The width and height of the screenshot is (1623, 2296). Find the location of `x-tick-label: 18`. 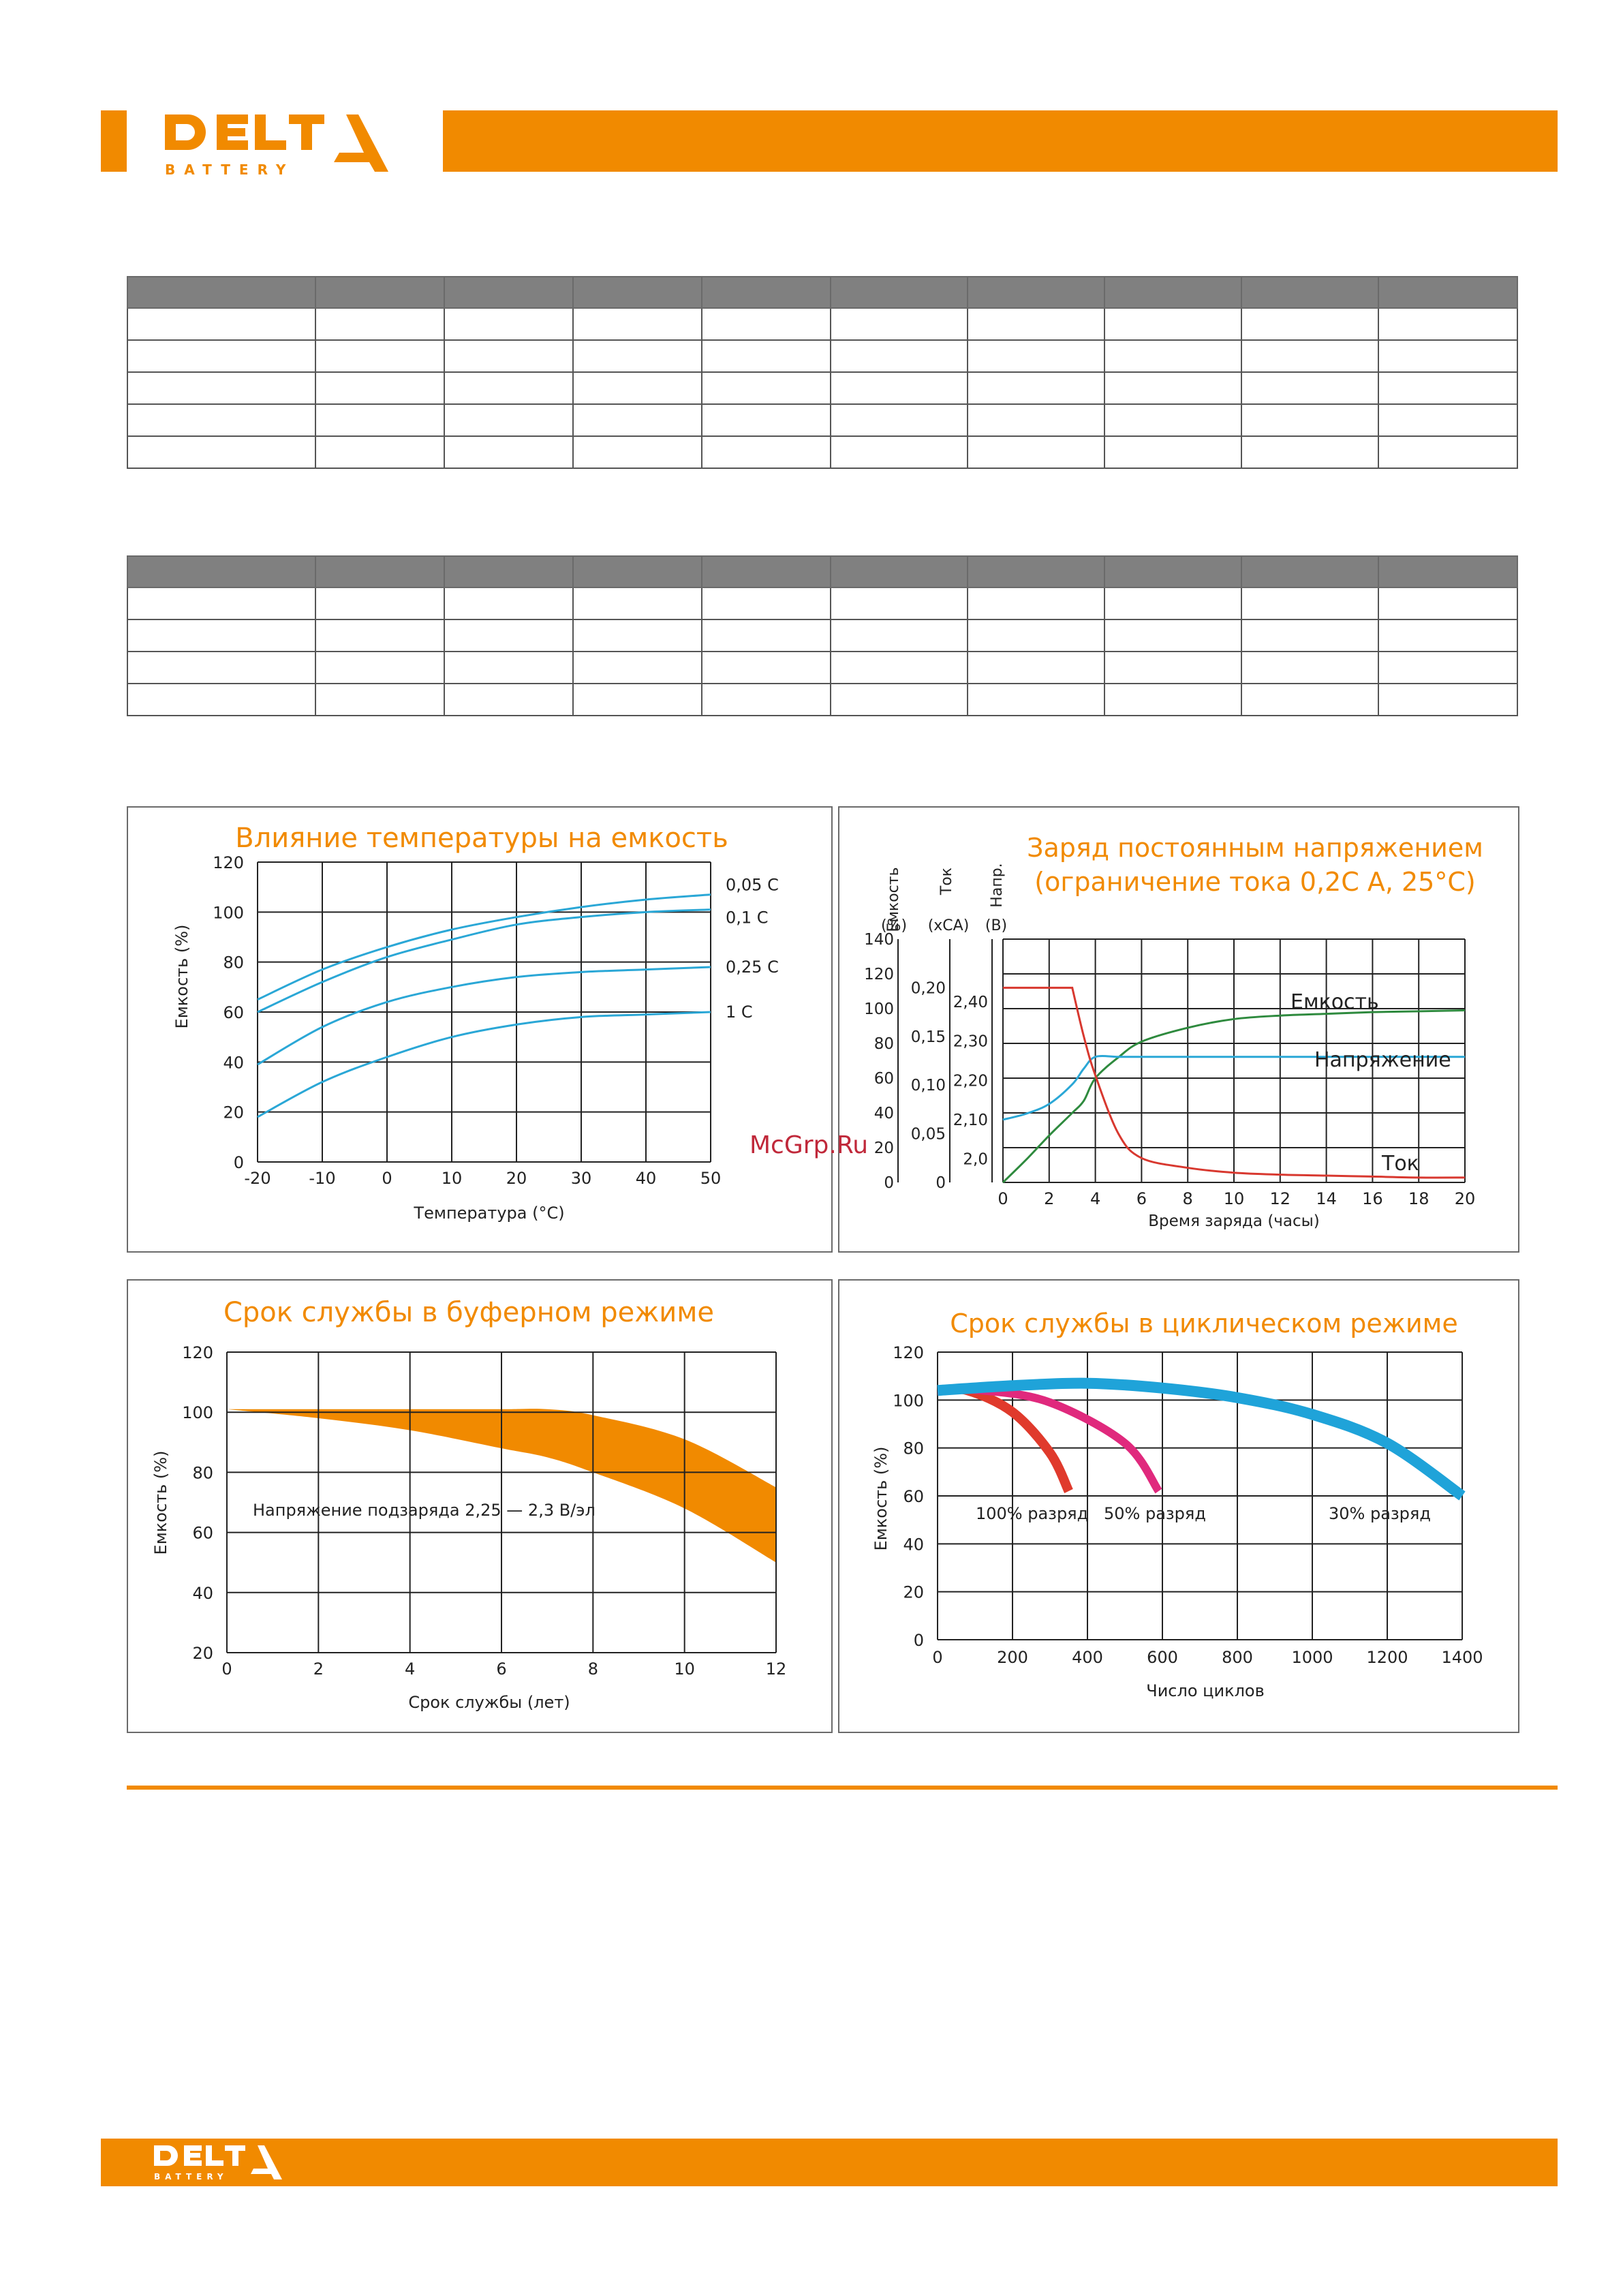

x-tick-label: 18 is located at coordinates (1418, 1198).